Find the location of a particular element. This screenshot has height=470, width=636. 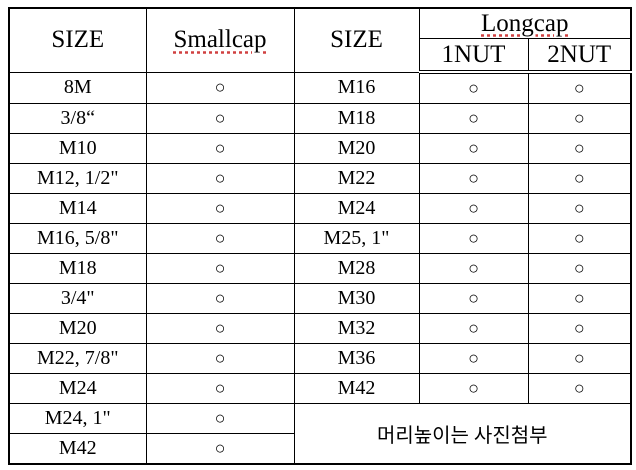

table-row: M12, 1/2" ○ M22 ○ ○ is located at coordinates (320, 178).